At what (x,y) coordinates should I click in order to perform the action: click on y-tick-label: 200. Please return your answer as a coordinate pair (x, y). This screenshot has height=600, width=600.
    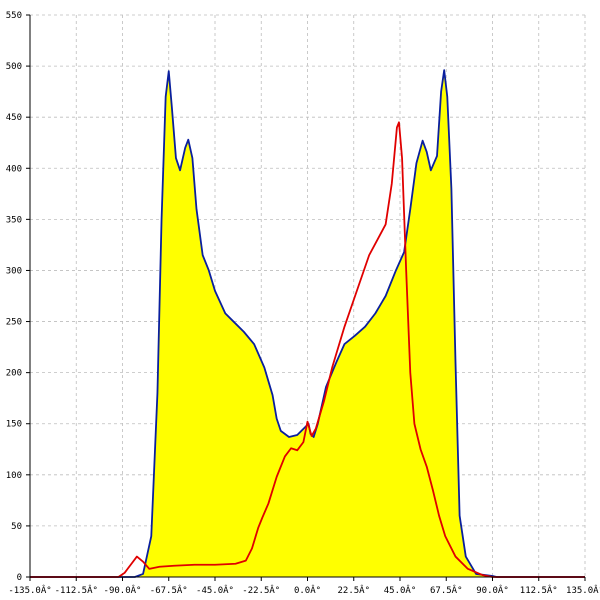
    Looking at the image, I should click on (14, 374).